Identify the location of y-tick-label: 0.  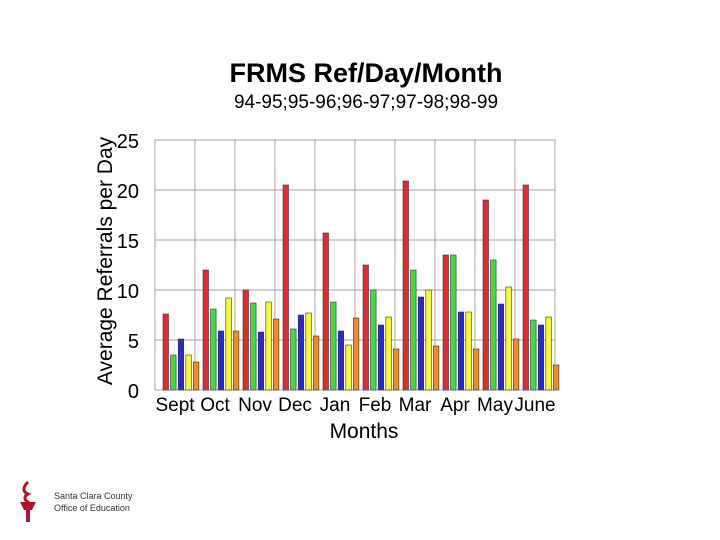
(133, 392).